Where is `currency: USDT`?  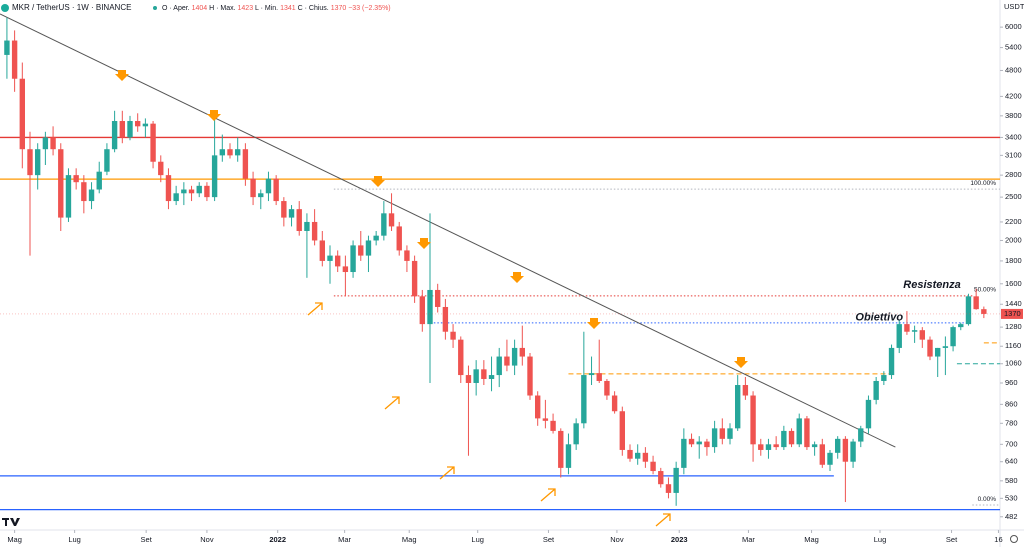
currency: USDT is located at coordinates (1014, 6).